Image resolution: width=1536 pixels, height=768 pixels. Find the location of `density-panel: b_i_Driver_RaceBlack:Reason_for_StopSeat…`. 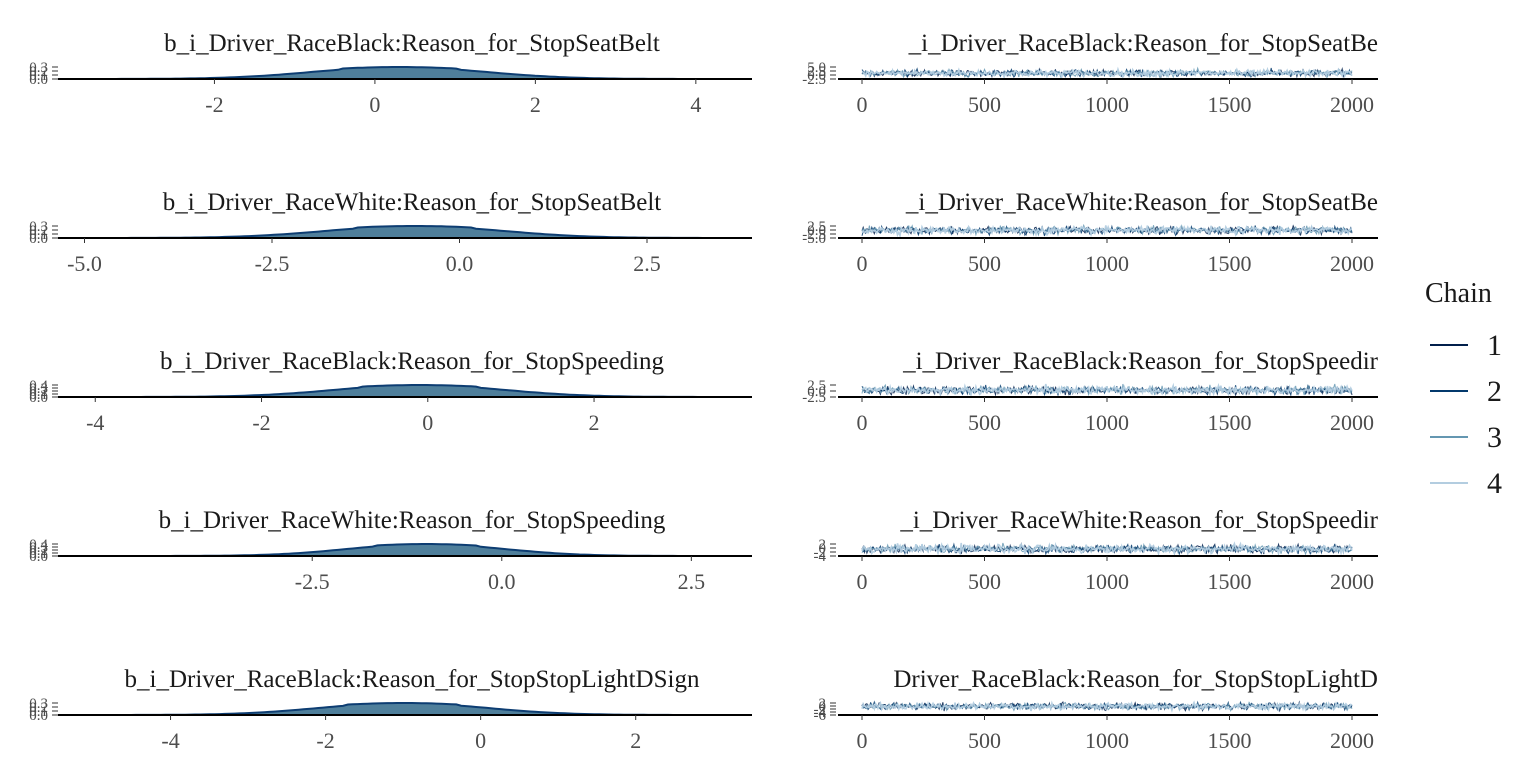

density-panel: b_i_Driver_RaceBlack:Reason_for_StopSeat… is located at coordinates (390, 73).